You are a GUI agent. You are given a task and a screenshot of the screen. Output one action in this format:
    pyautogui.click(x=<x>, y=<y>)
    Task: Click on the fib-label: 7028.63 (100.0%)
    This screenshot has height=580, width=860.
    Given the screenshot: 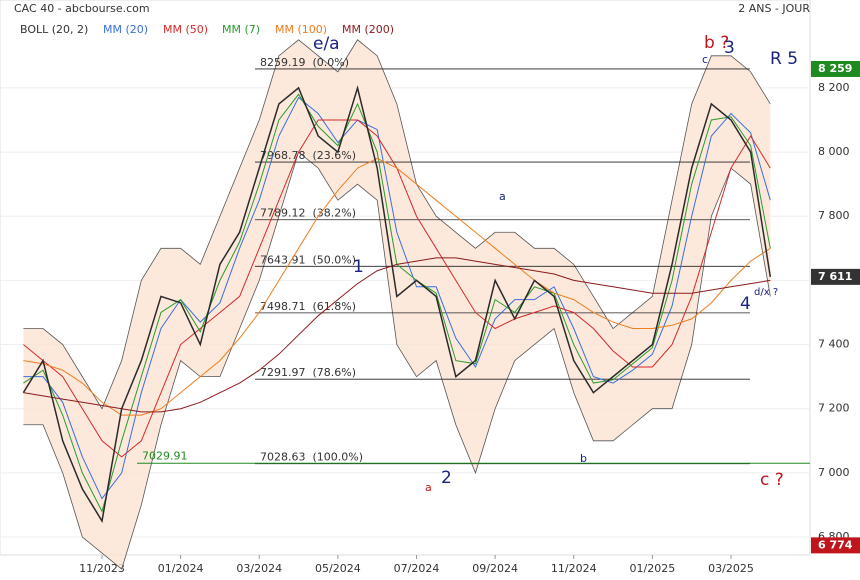 What is the action you would take?
    pyautogui.click(x=311, y=457)
    